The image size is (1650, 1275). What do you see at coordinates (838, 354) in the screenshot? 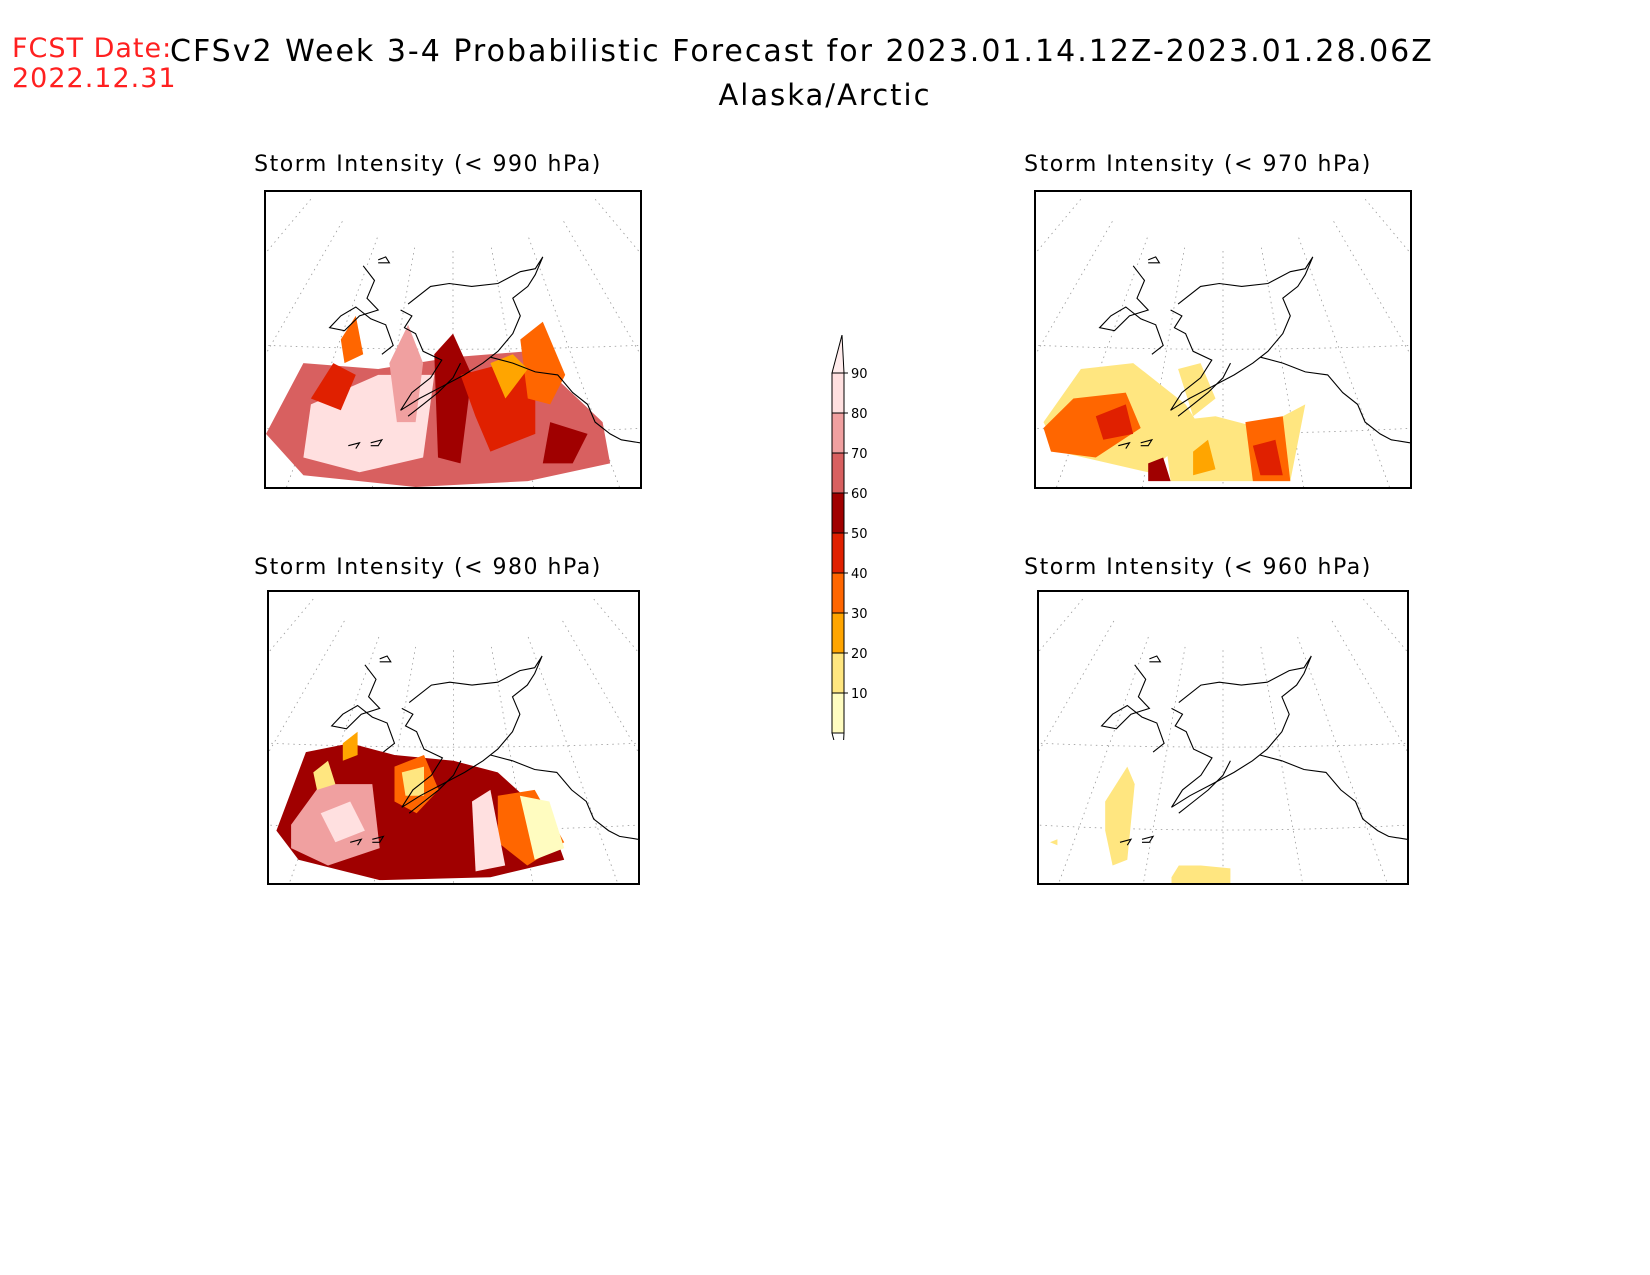
I see `colorbar-top-cap` at bounding box center [838, 354].